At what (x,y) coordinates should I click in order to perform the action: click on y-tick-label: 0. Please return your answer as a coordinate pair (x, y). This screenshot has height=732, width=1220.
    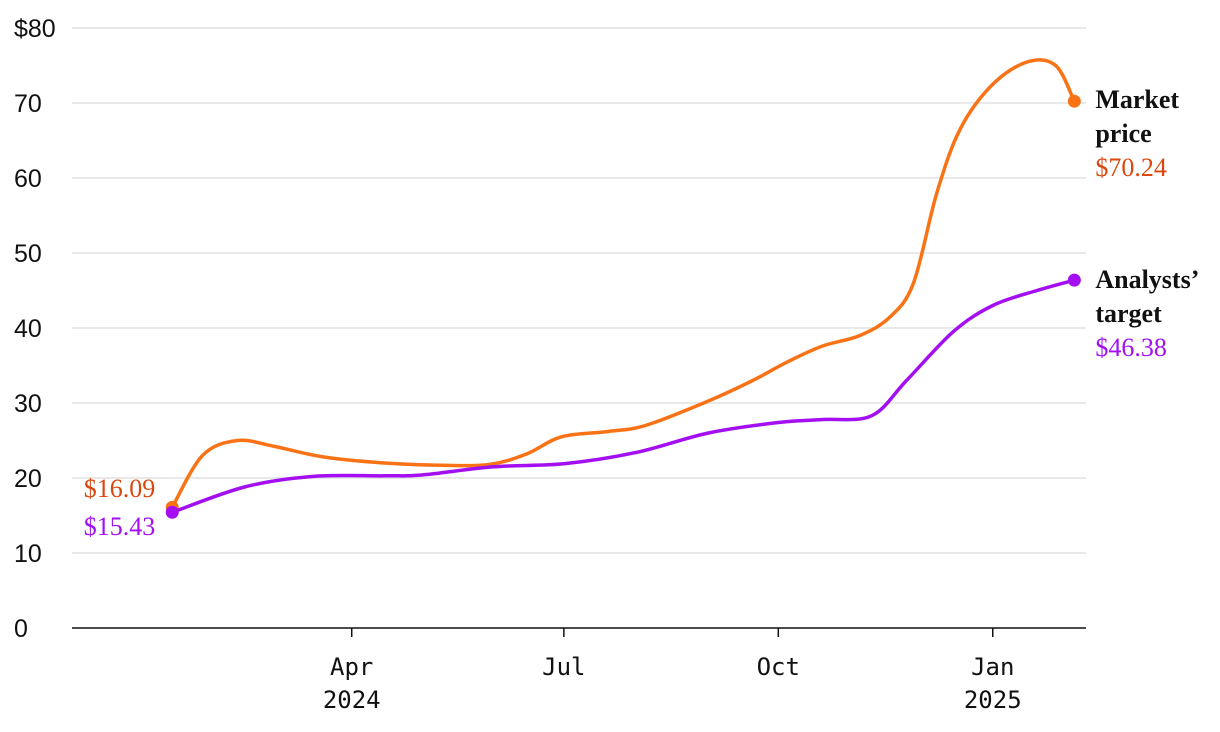
    Looking at the image, I should click on (21, 629).